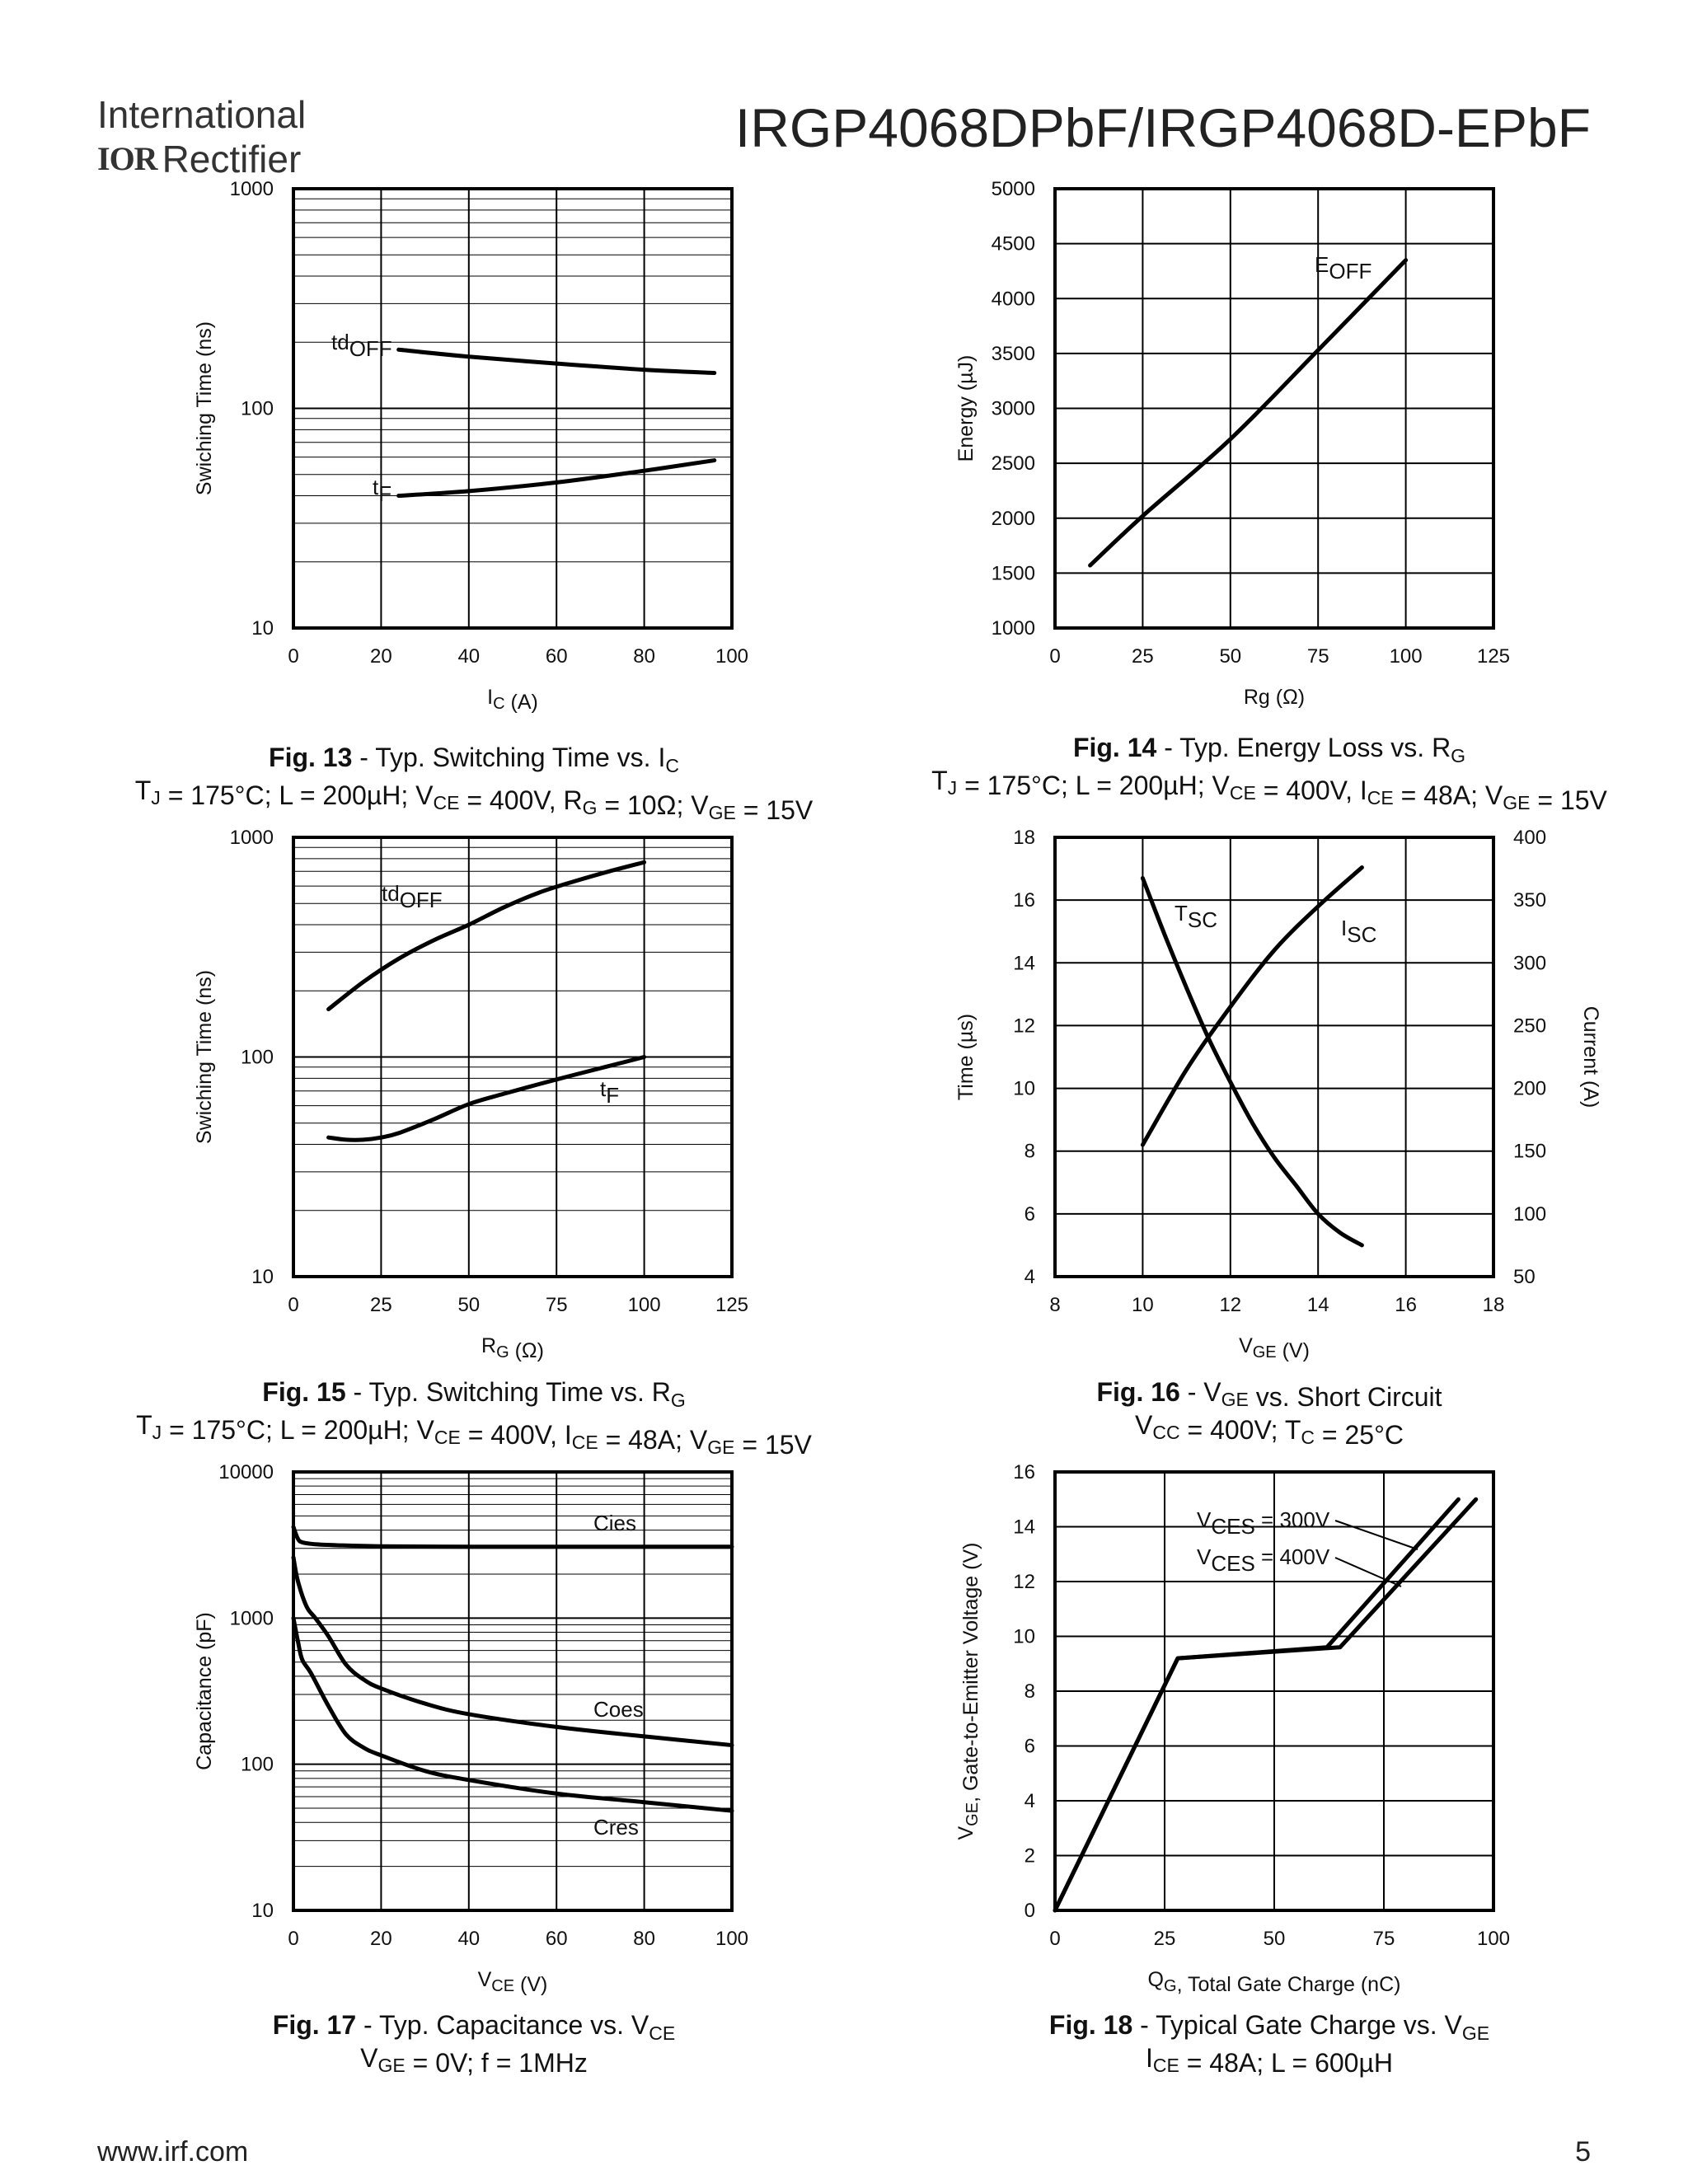 The width and height of the screenshot is (1688, 2184). What do you see at coordinates (469, 1939) in the screenshot?
I see `fig17-x-tick-label: 40` at bounding box center [469, 1939].